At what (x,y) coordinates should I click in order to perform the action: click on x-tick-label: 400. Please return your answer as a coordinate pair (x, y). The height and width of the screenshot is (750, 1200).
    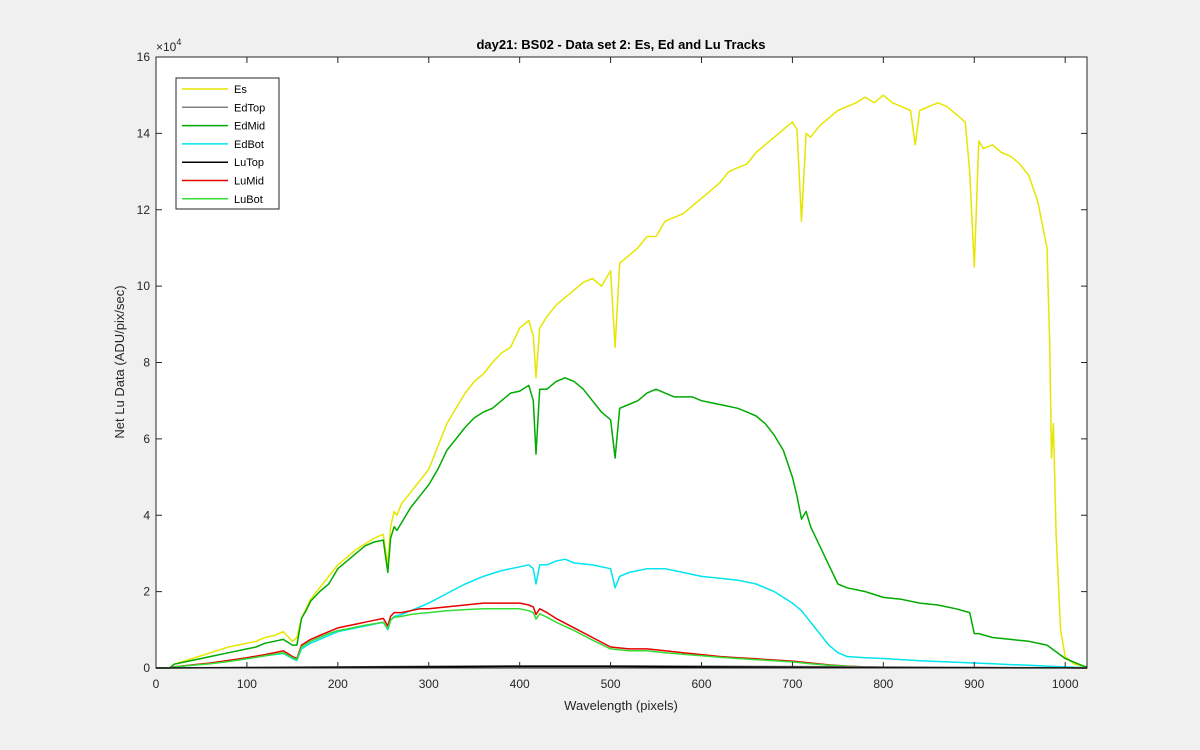
    Looking at the image, I should click on (520, 684).